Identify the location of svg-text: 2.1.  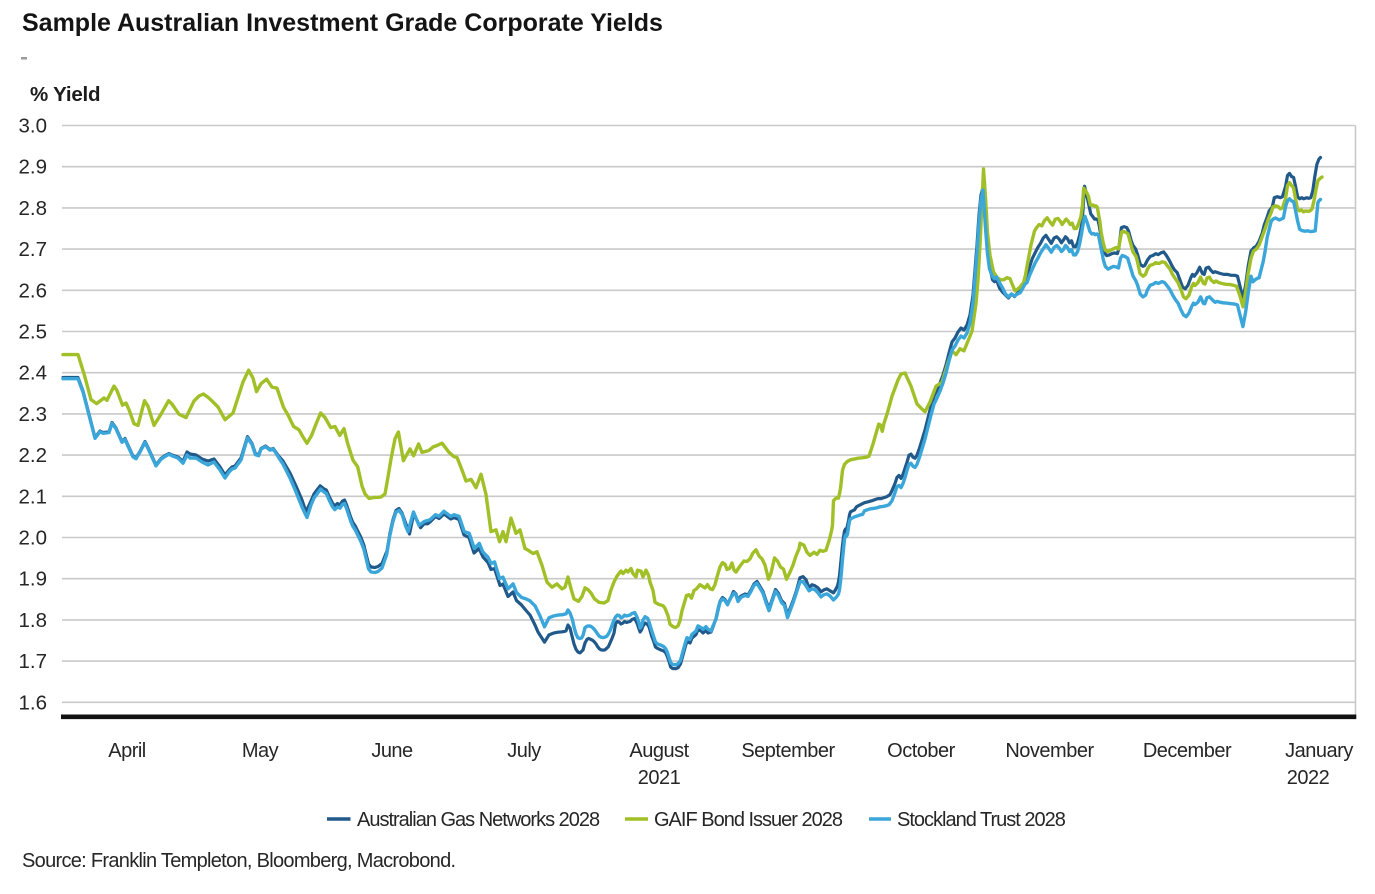
(33, 496).